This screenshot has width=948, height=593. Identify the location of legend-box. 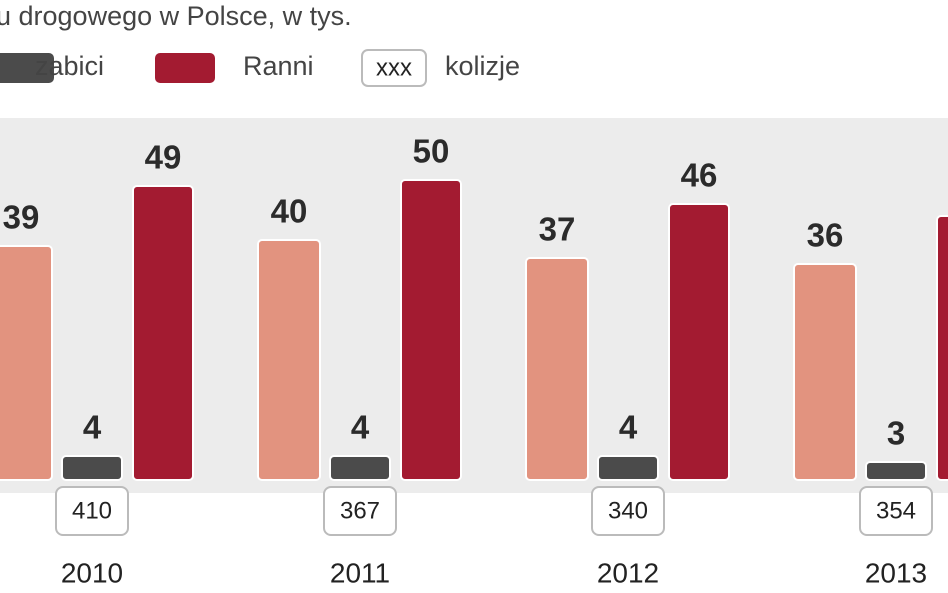
(394, 68).